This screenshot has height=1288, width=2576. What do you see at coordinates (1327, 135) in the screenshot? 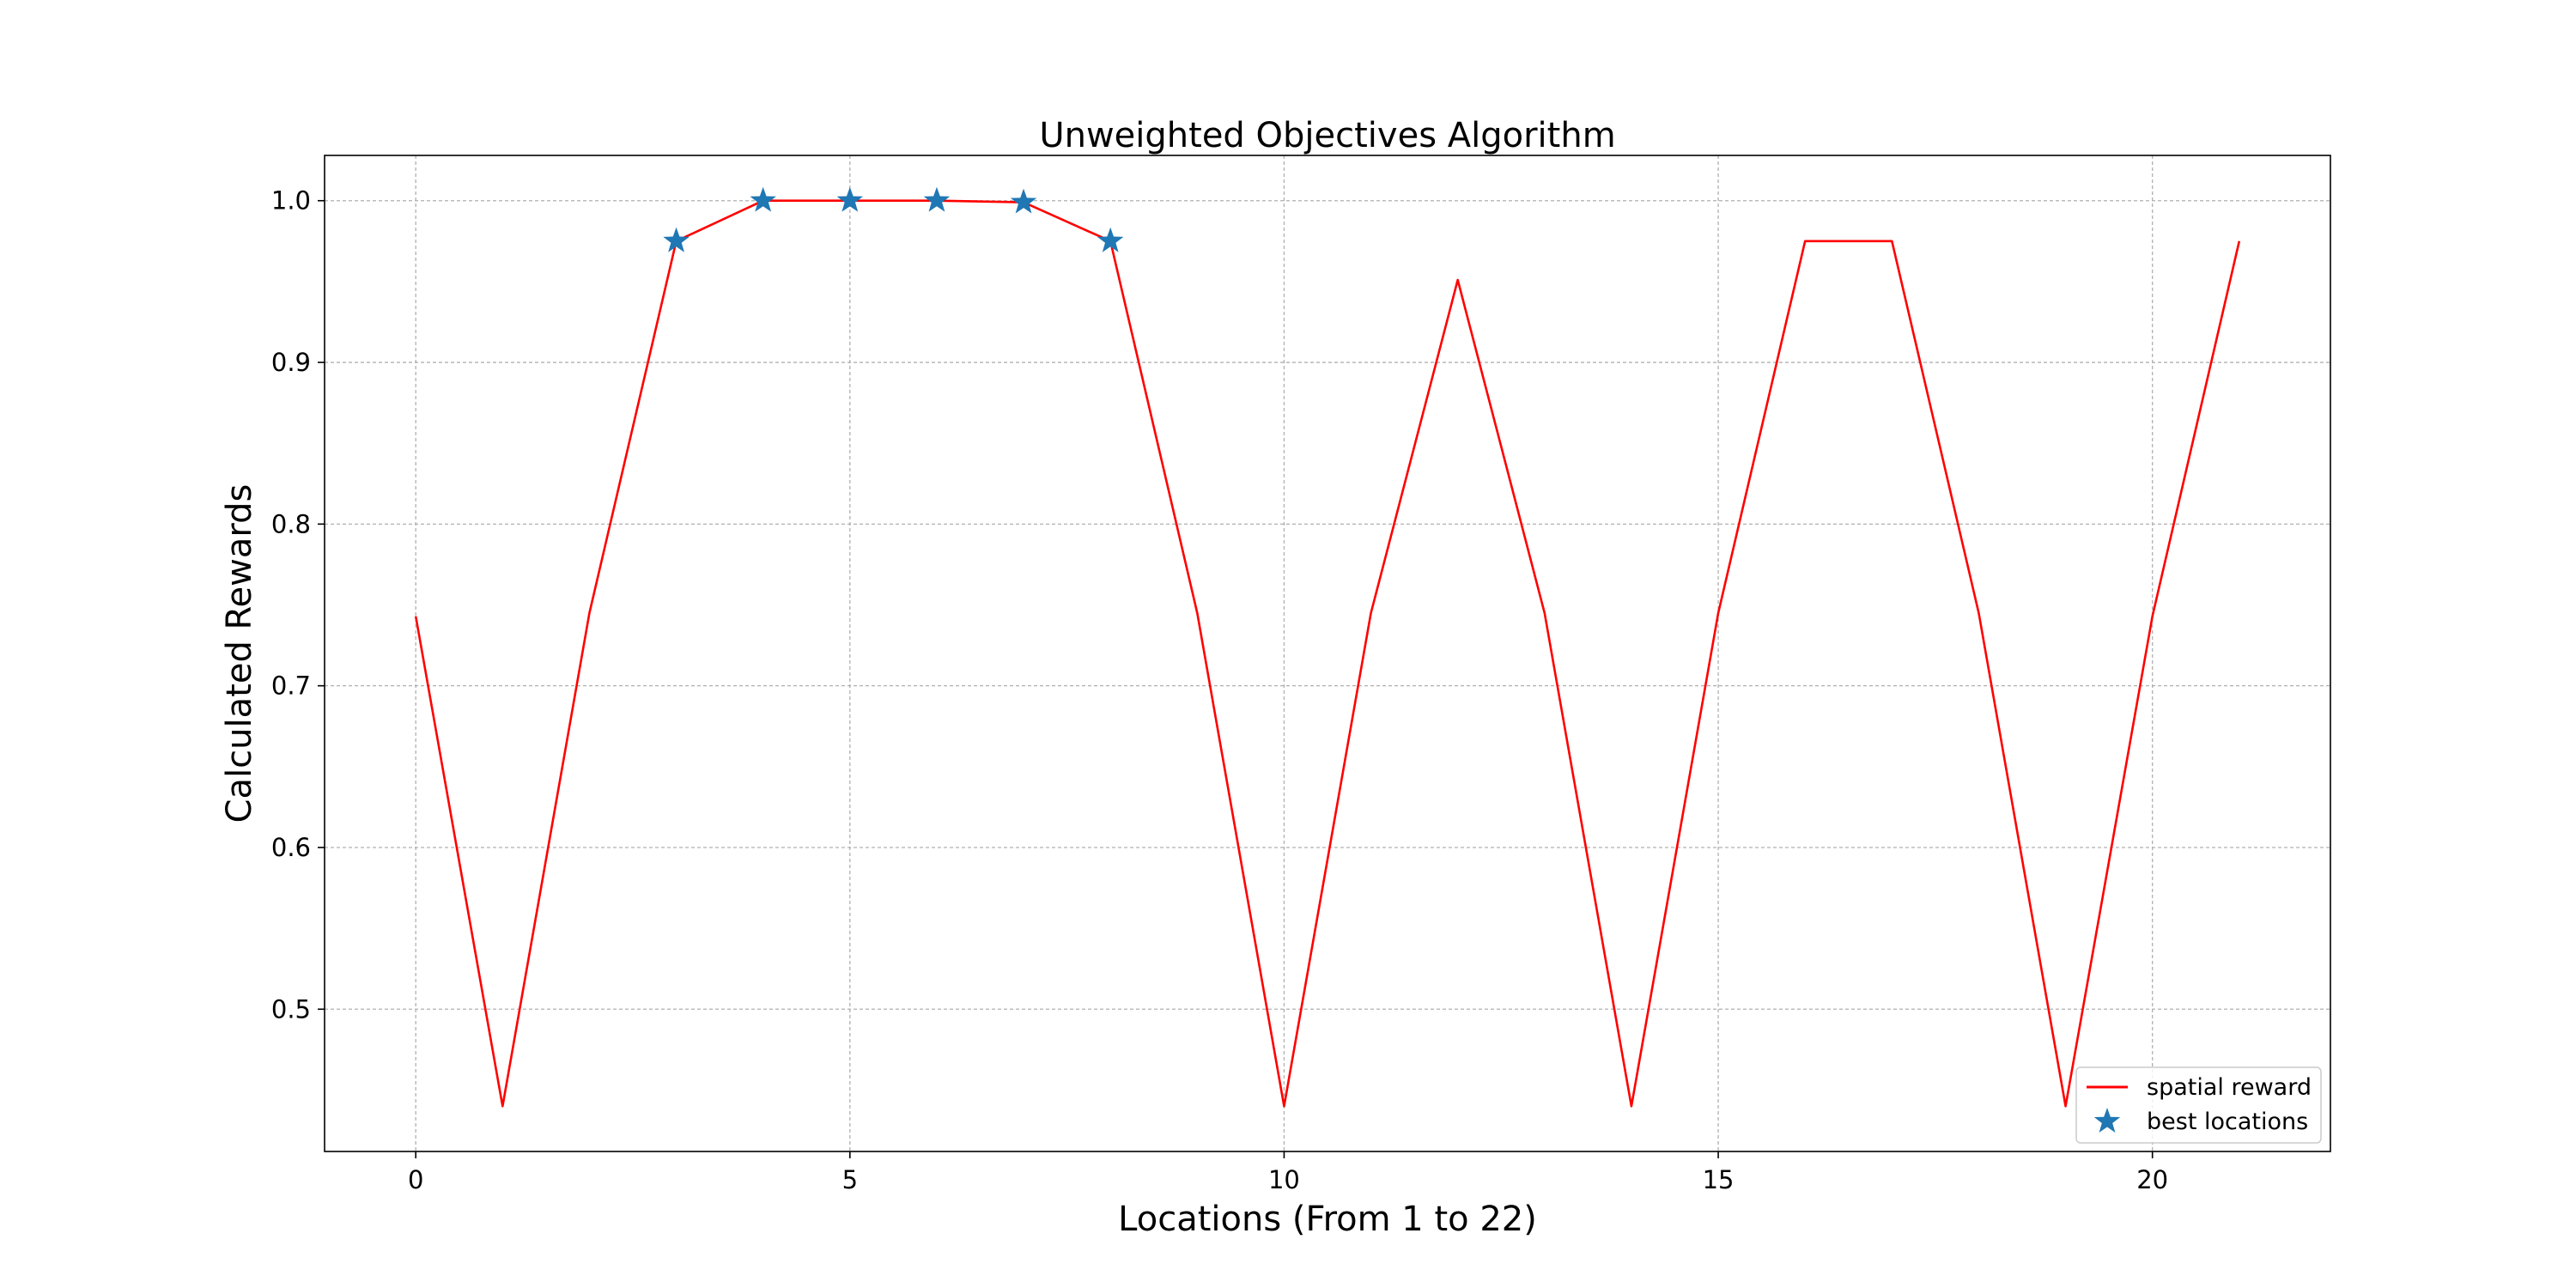
I see `chart-title: Unweighted Objectives Algorithm` at bounding box center [1327, 135].